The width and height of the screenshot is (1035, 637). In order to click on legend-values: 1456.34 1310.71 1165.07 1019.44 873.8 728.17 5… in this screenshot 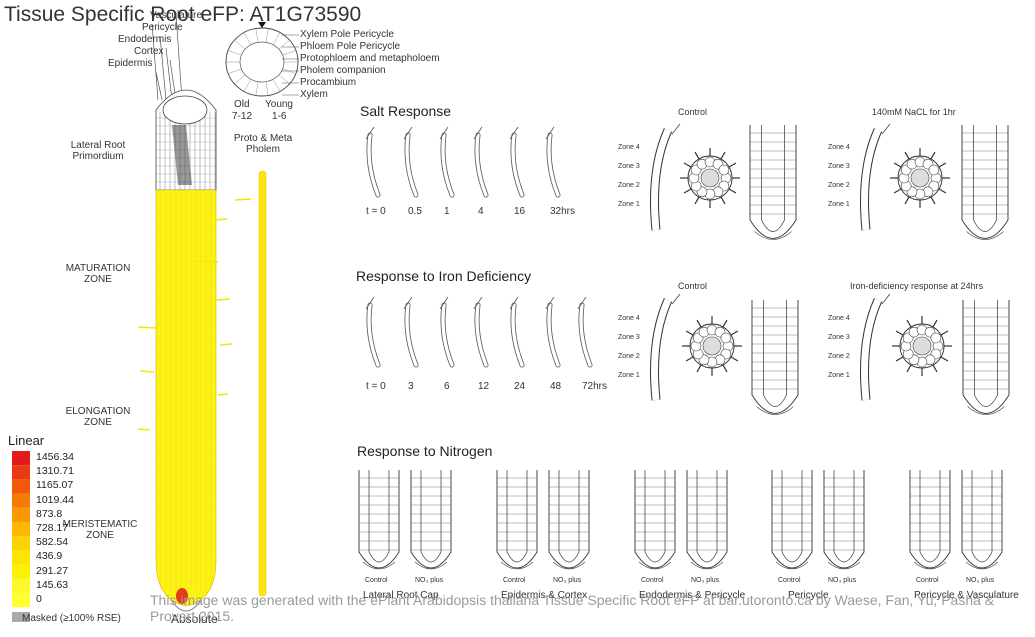, I will do `click(55, 528)`.